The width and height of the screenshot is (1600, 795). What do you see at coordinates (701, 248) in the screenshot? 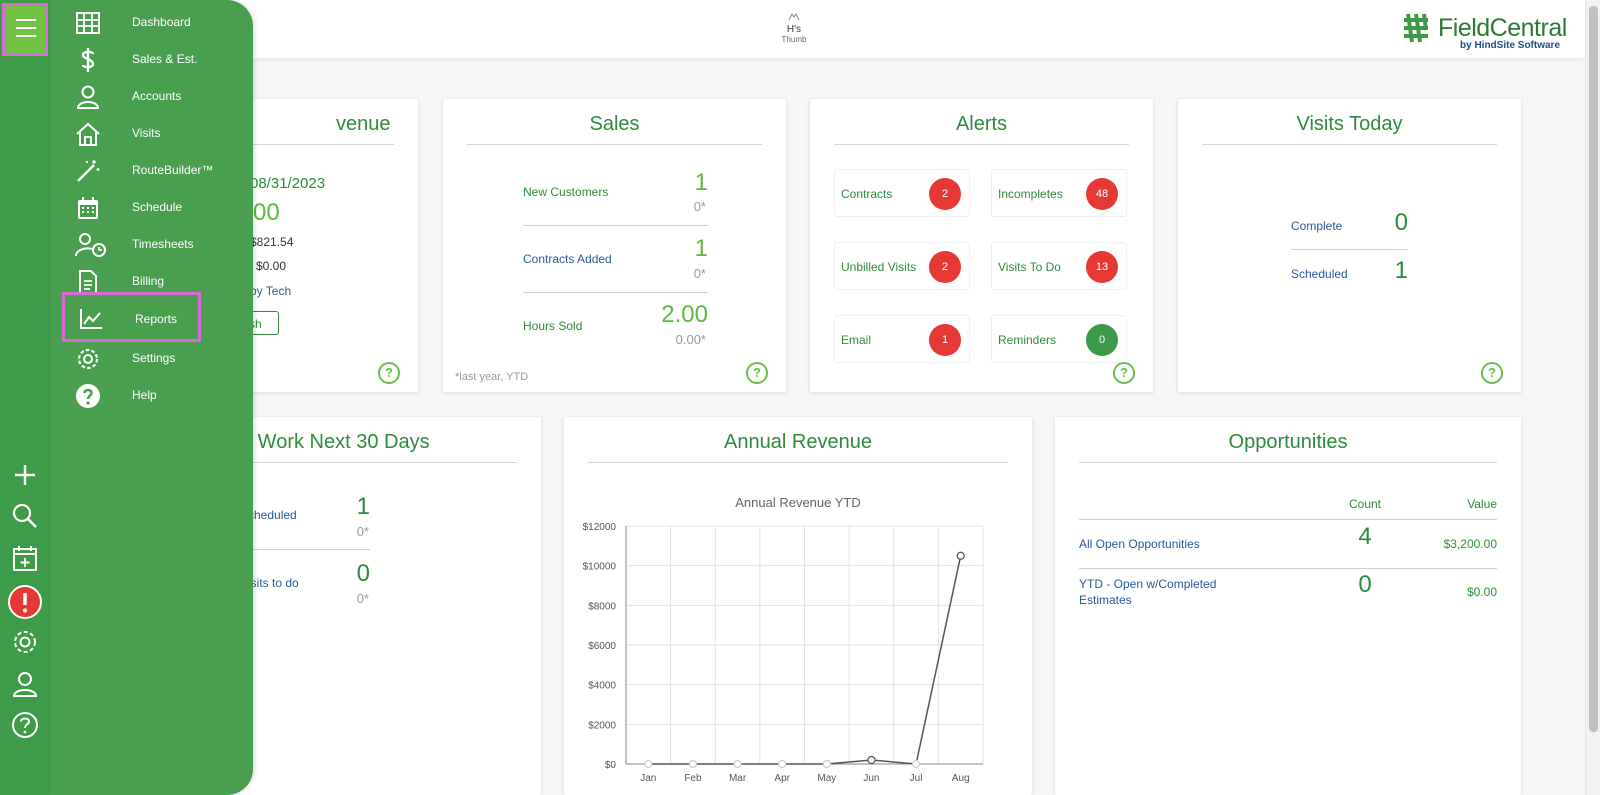
I see `sales-contracts-added-value: 1` at bounding box center [701, 248].